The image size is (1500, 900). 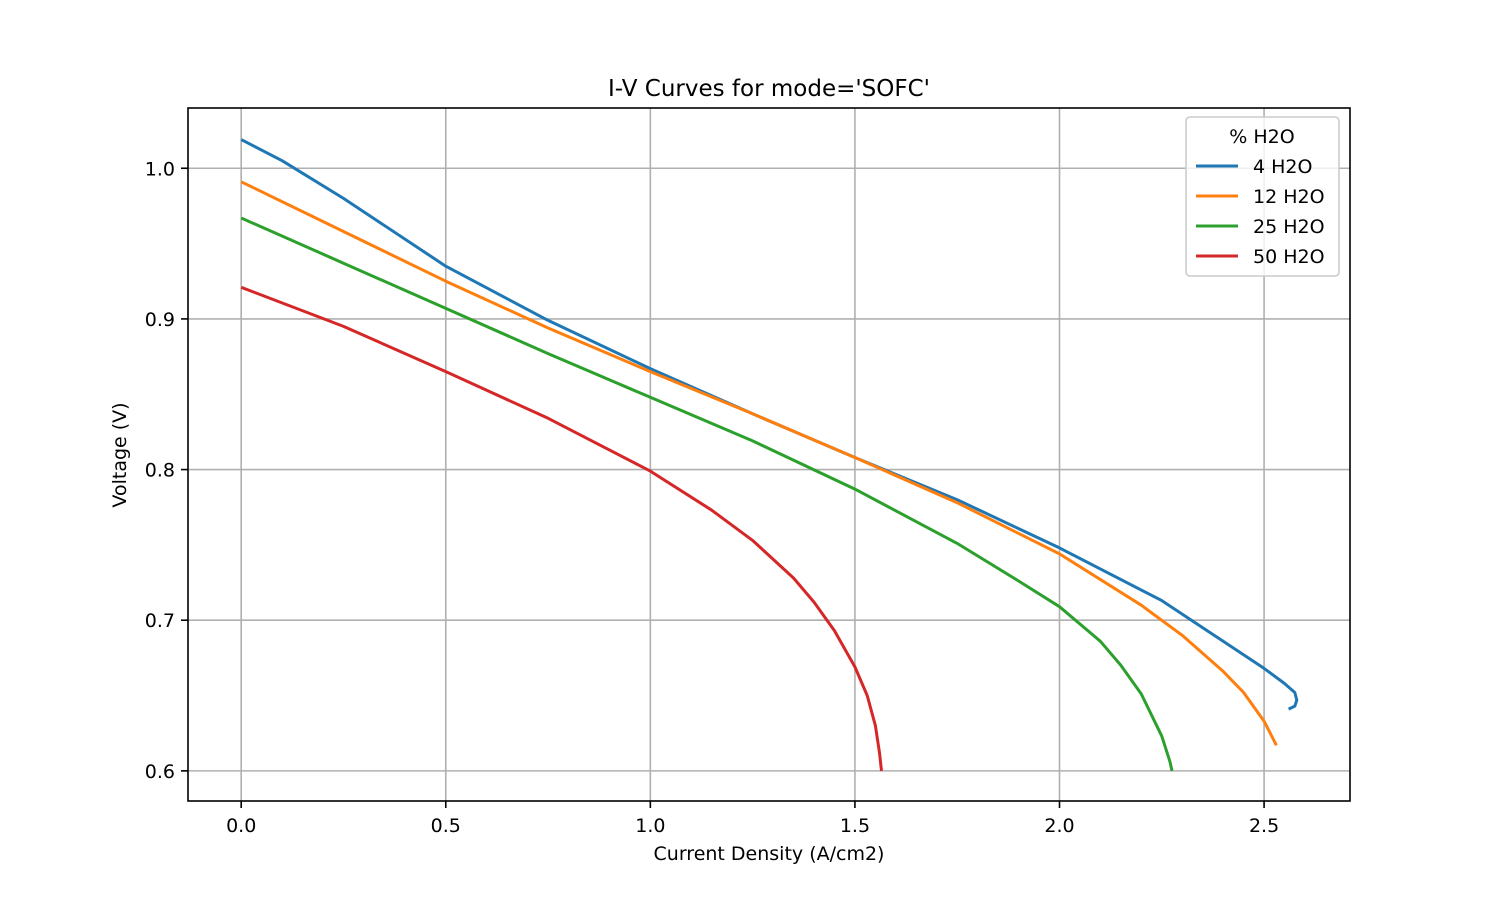 I want to click on y-axis-title: Voltage (V), so click(x=120, y=454).